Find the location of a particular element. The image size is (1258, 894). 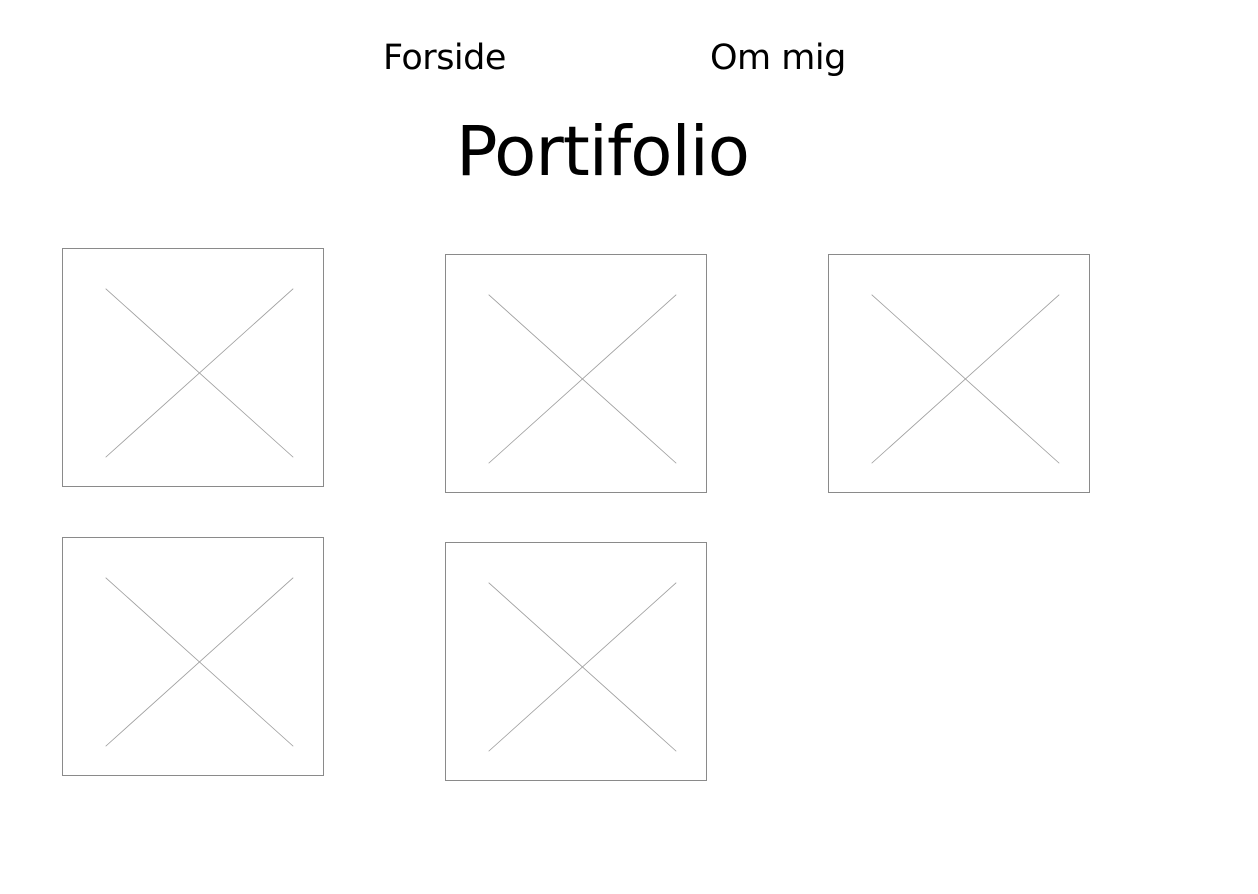

page-title: Portifolio is located at coordinates (602, 152).